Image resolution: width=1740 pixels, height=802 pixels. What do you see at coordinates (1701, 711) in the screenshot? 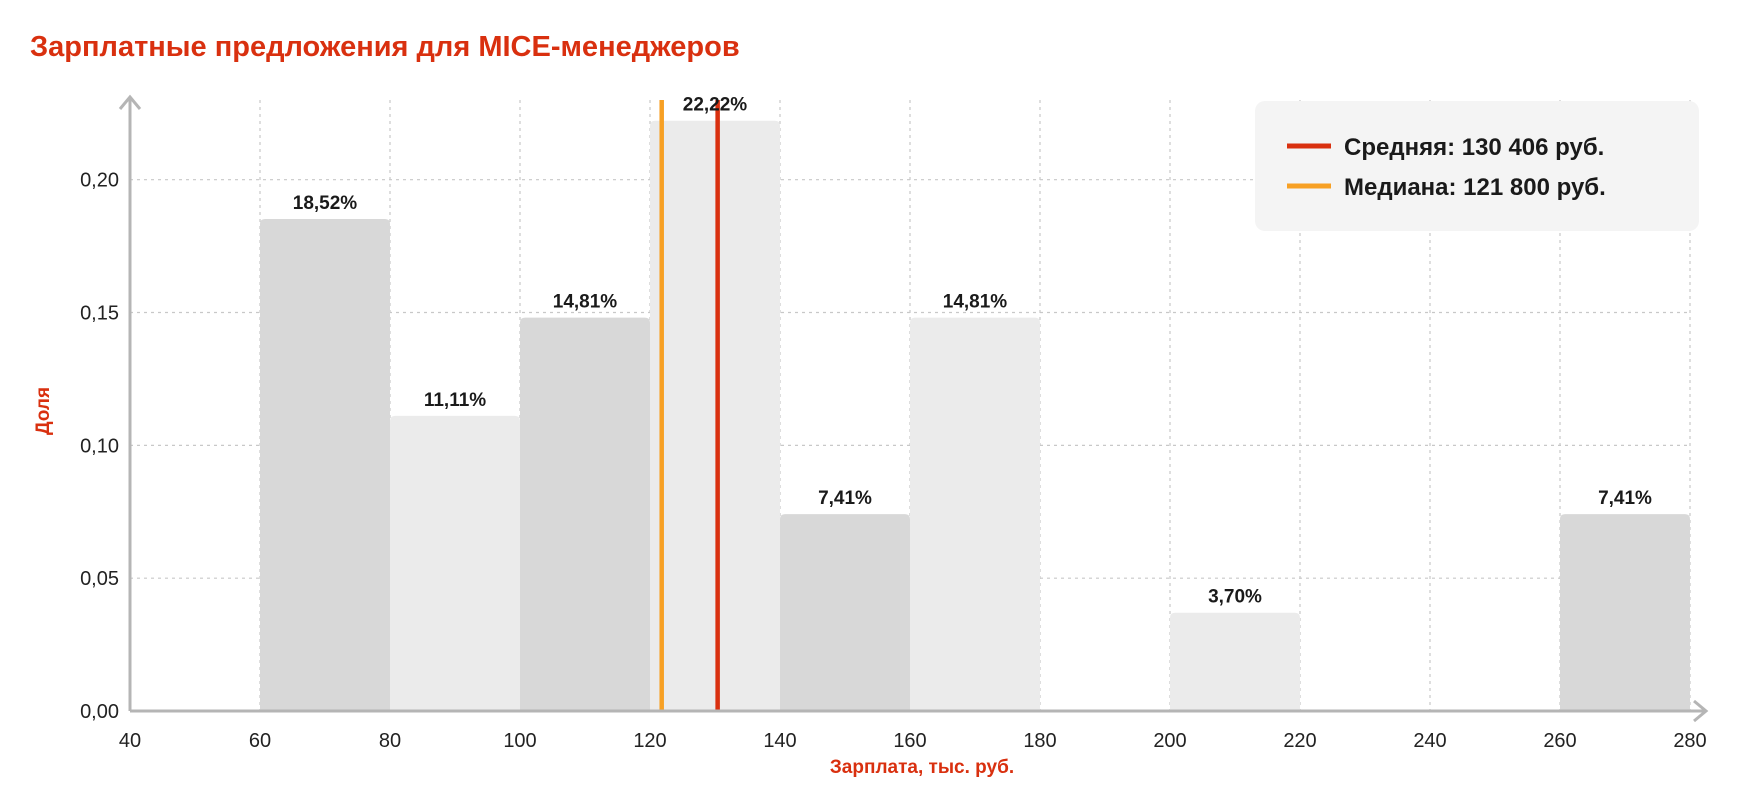
I see `x-axis-arrow` at bounding box center [1701, 711].